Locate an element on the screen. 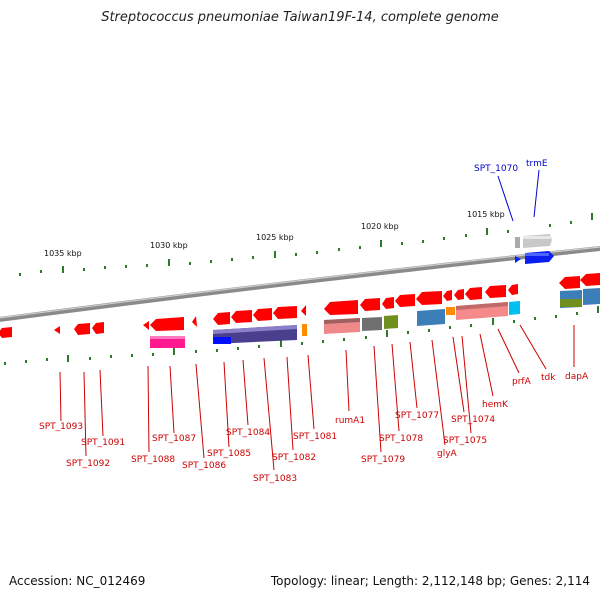 This screenshot has height=600, width=600. reverse-strand-genes is located at coordinates (300, 305).